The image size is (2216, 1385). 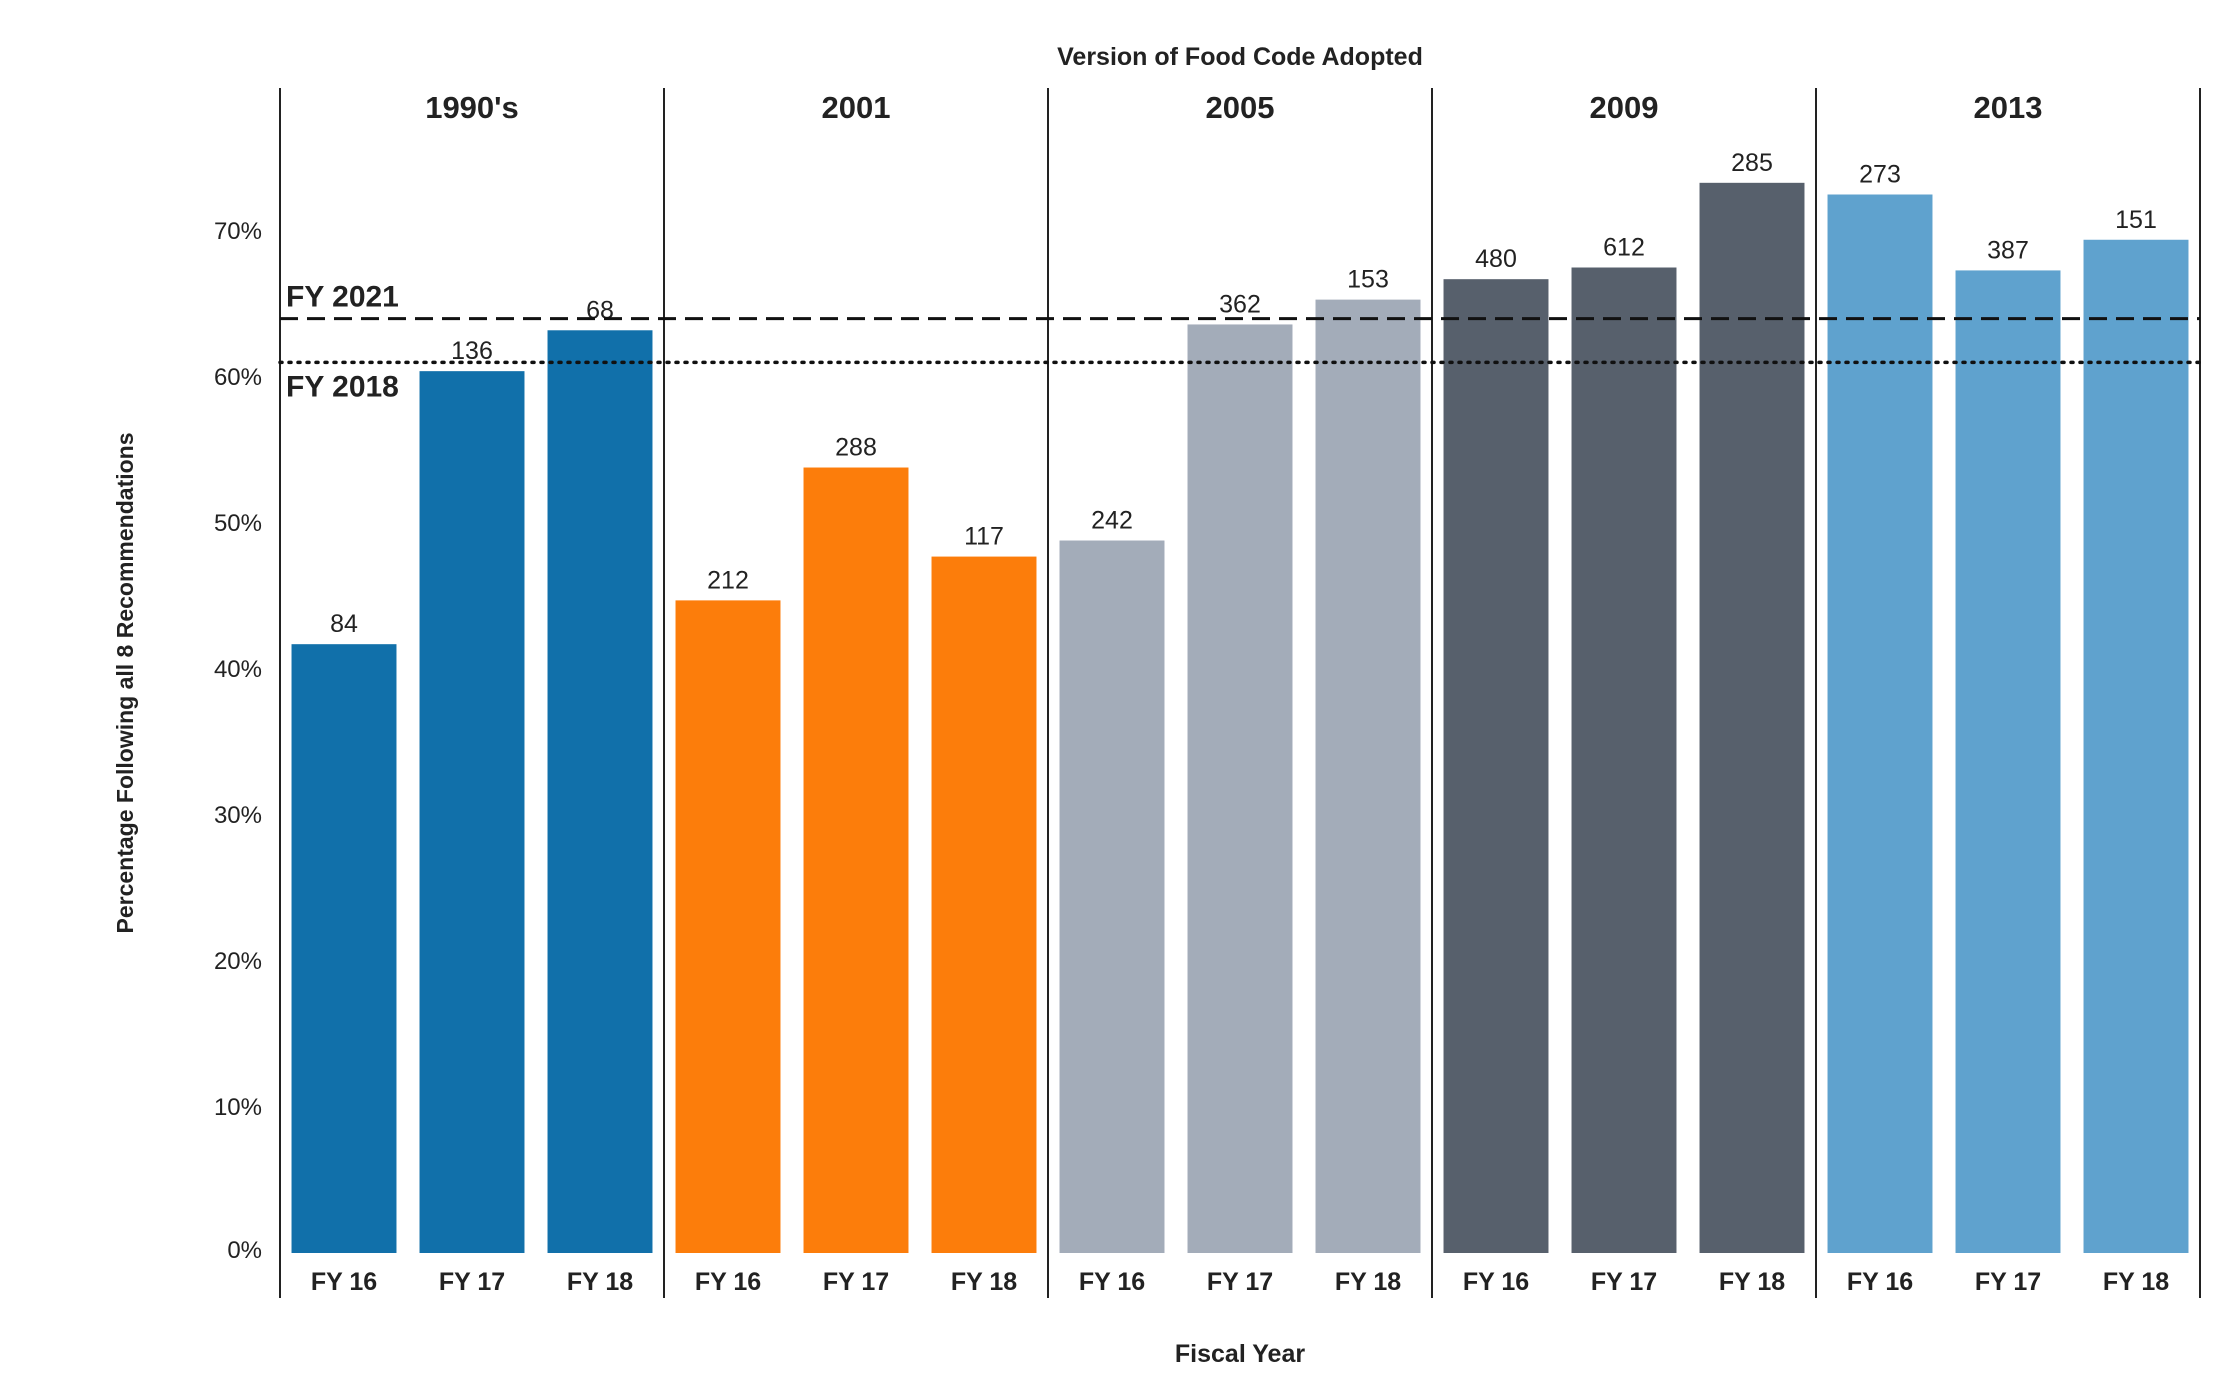 I want to click on reference-line-label: FY 2018, so click(x=342, y=386).